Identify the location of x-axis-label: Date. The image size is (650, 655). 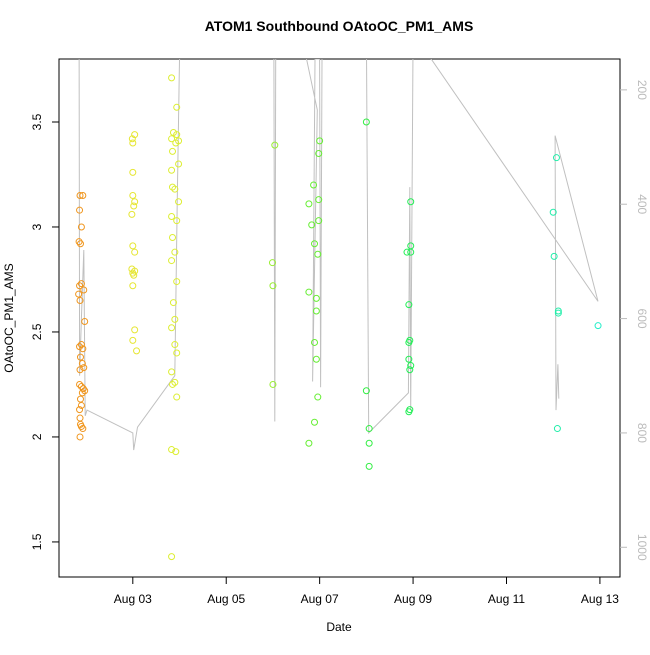
(339, 627).